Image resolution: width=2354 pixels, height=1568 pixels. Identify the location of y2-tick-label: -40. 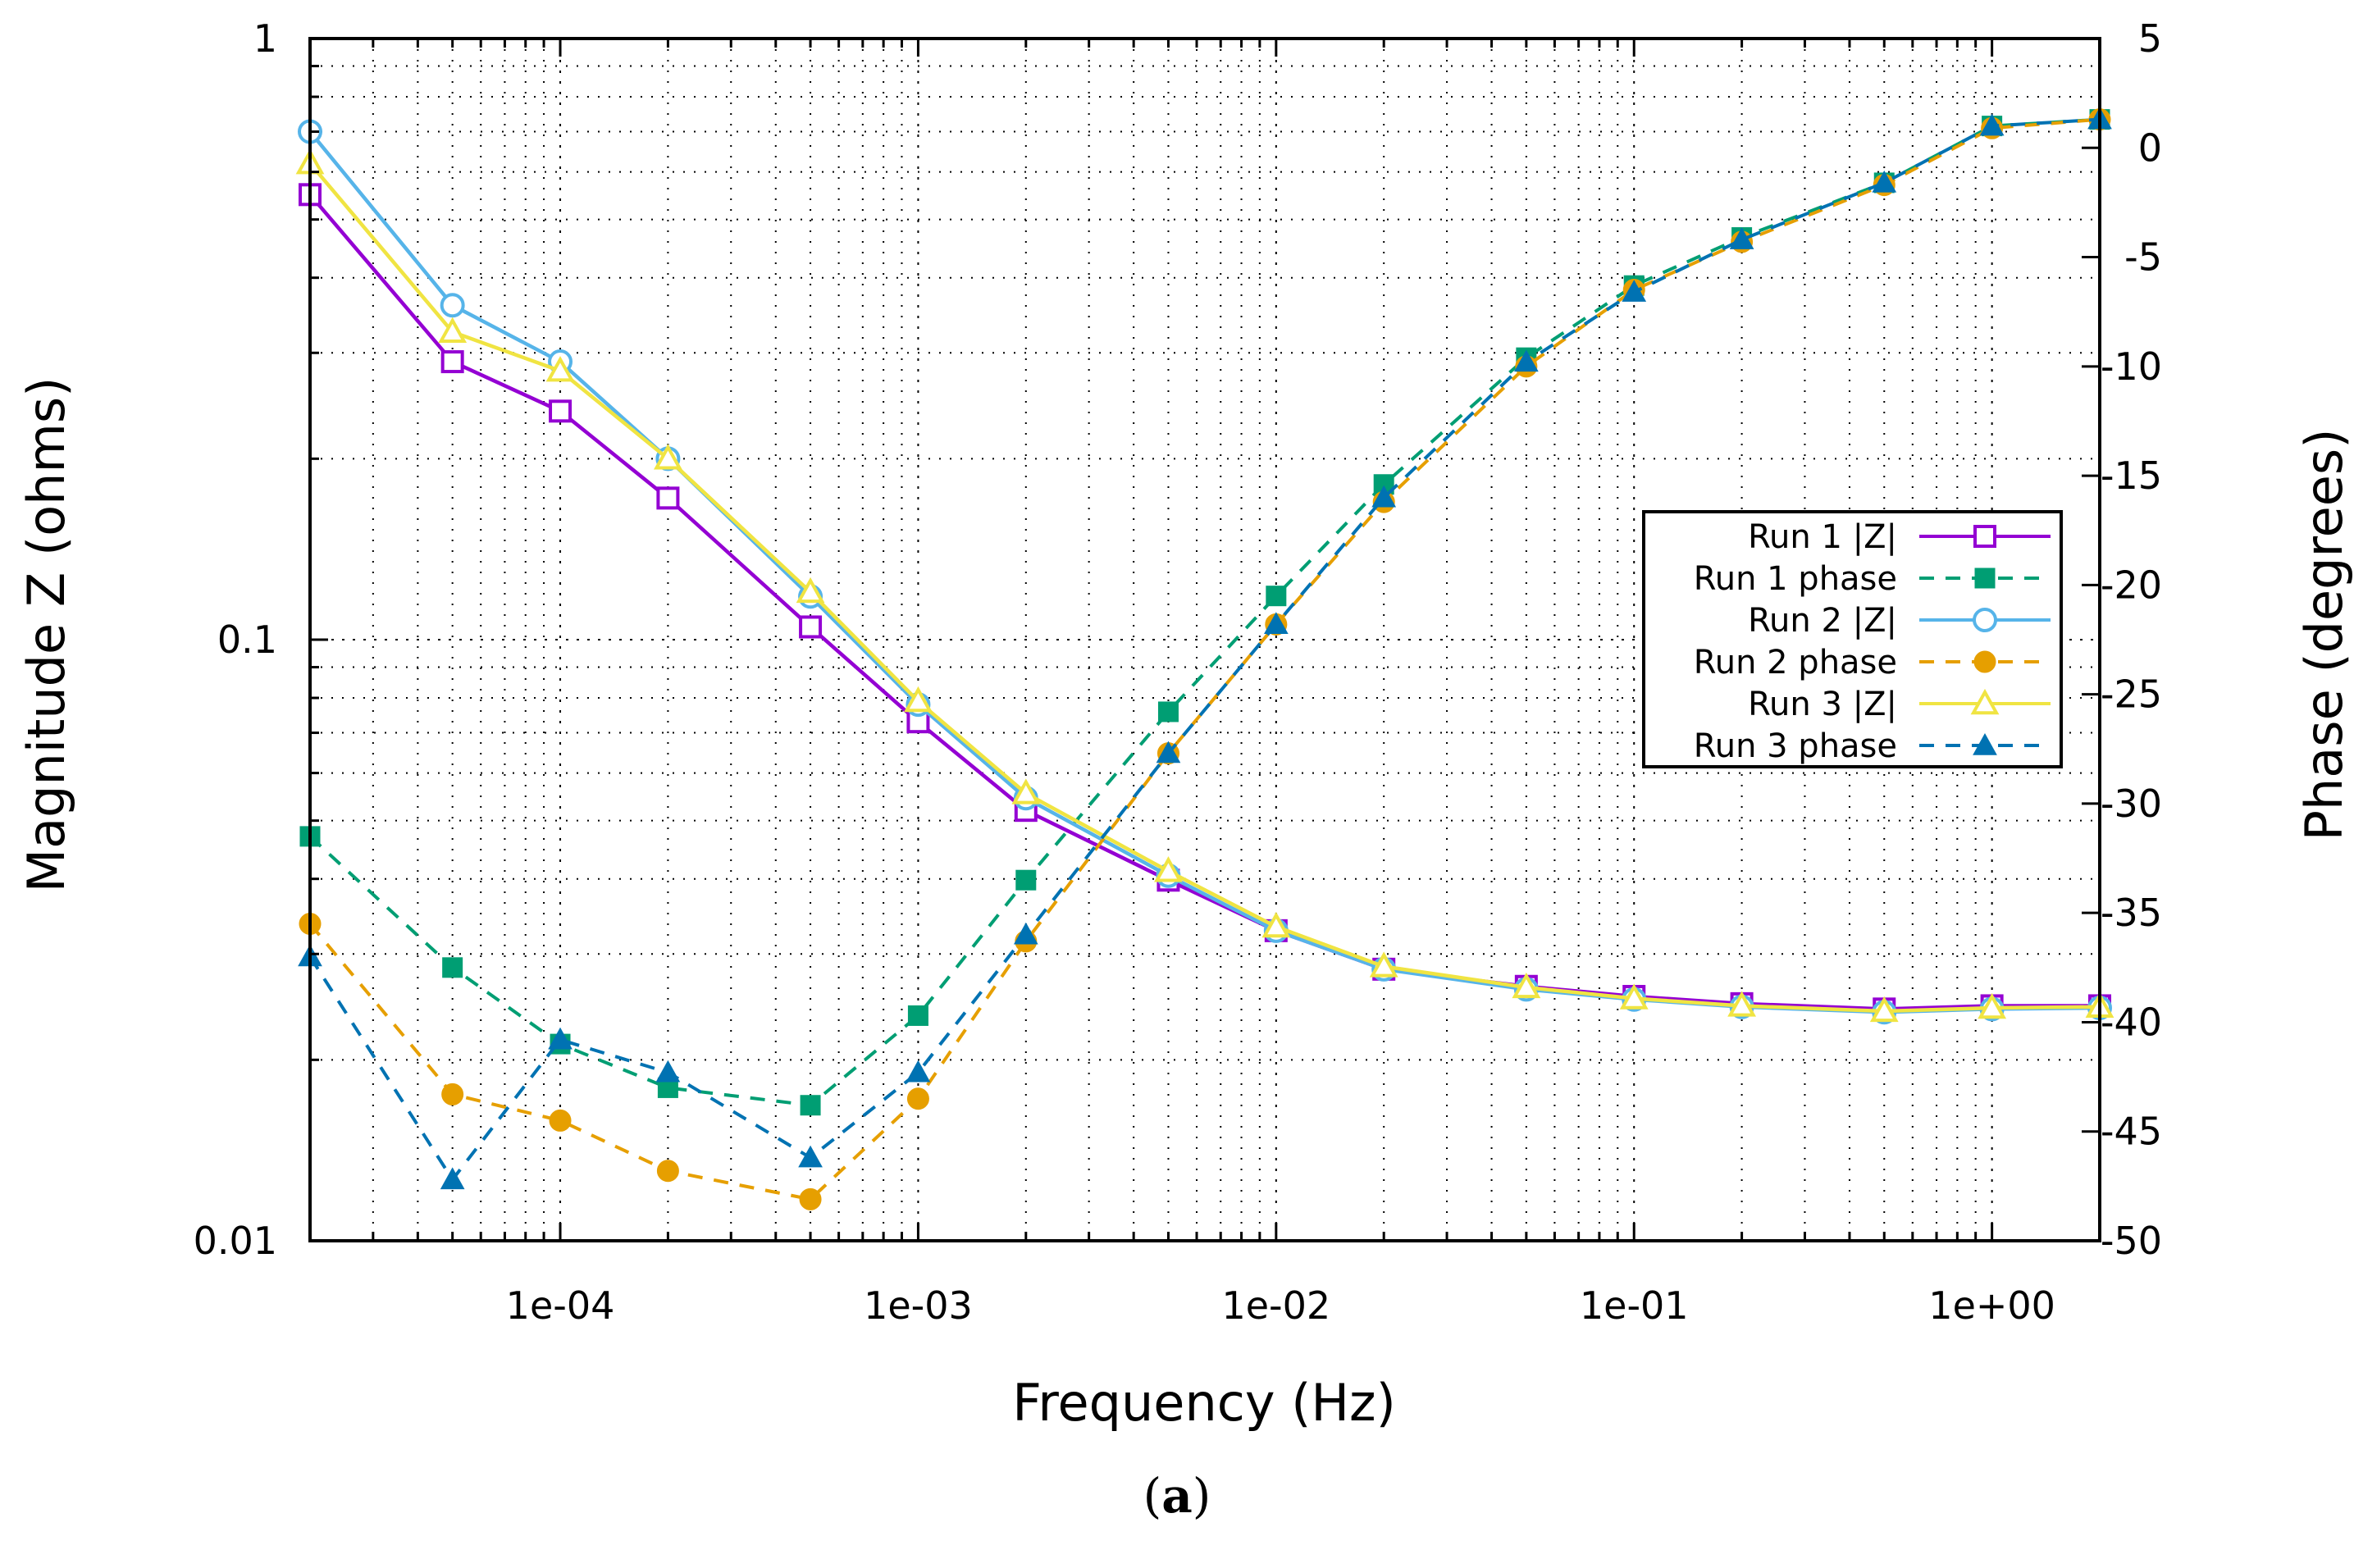
(2131, 1022).